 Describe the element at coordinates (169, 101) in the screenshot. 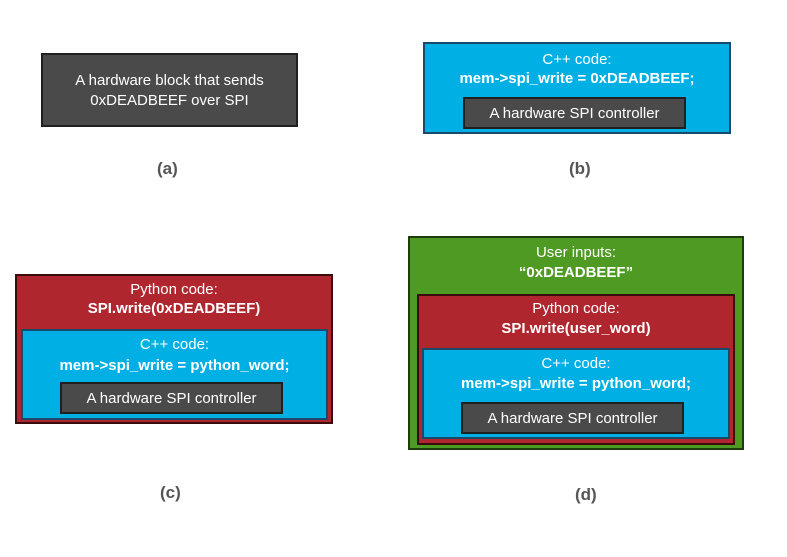

I see `hardware-block-line2: 0xDEADBEEF over SPI` at that location.